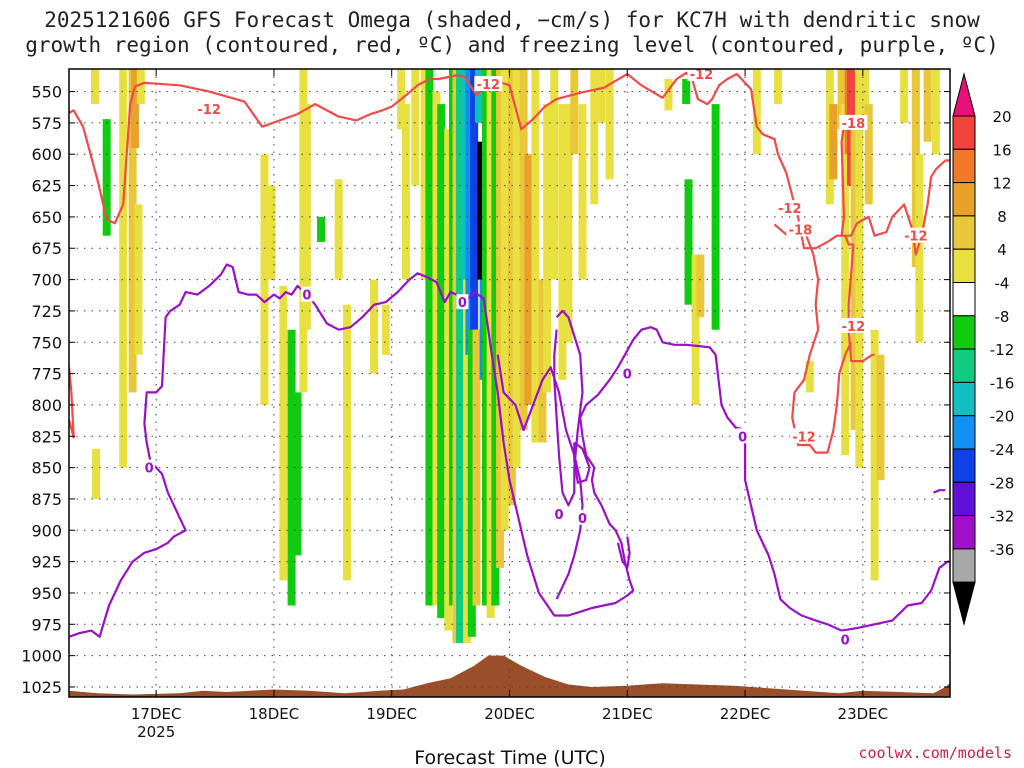 This screenshot has height=768, width=1024. I want to click on colorbar-label: -8, so click(1002, 317).